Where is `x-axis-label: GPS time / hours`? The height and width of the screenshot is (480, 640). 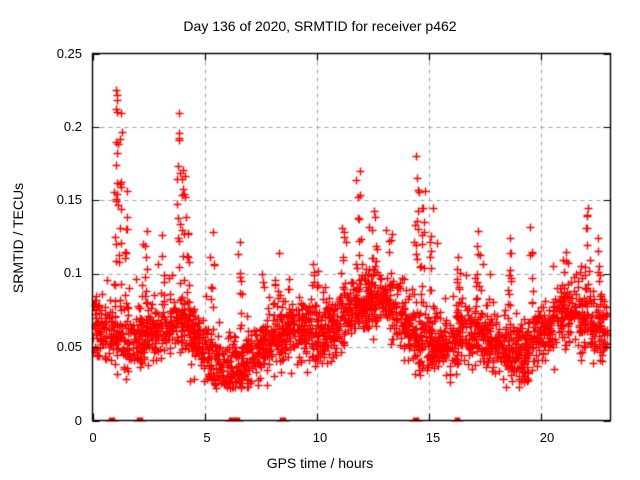 x-axis-label: GPS time / hours is located at coordinates (320, 463).